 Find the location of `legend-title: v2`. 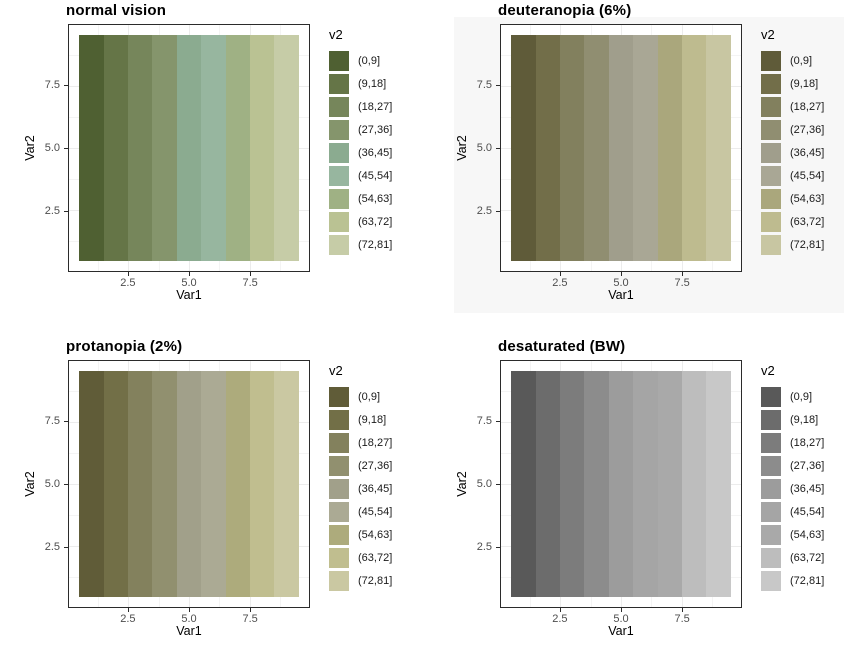

legend-title: v2 is located at coordinates (768, 34).